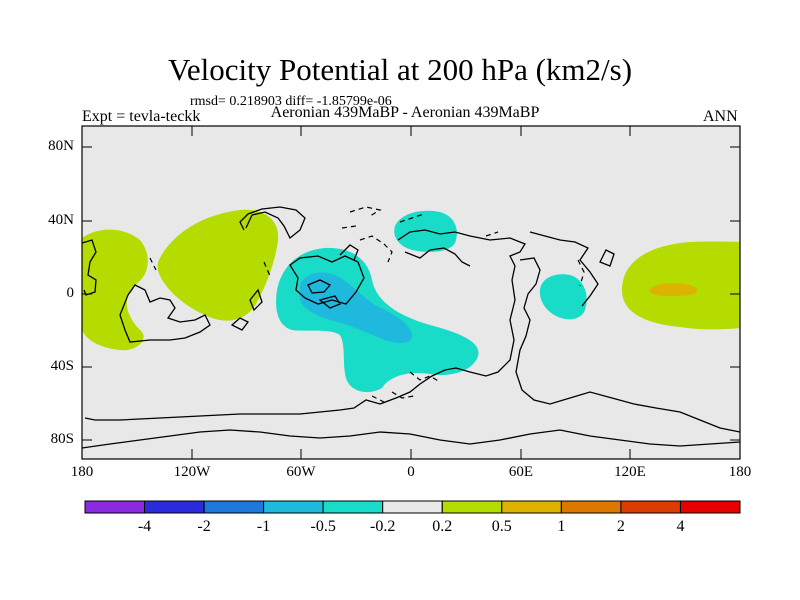 The height and width of the screenshot is (600, 800). What do you see at coordinates (405, 112) in the screenshot?
I see `case-label: Aeronian 439MaBP - Aeronian 439MaBP` at bounding box center [405, 112].